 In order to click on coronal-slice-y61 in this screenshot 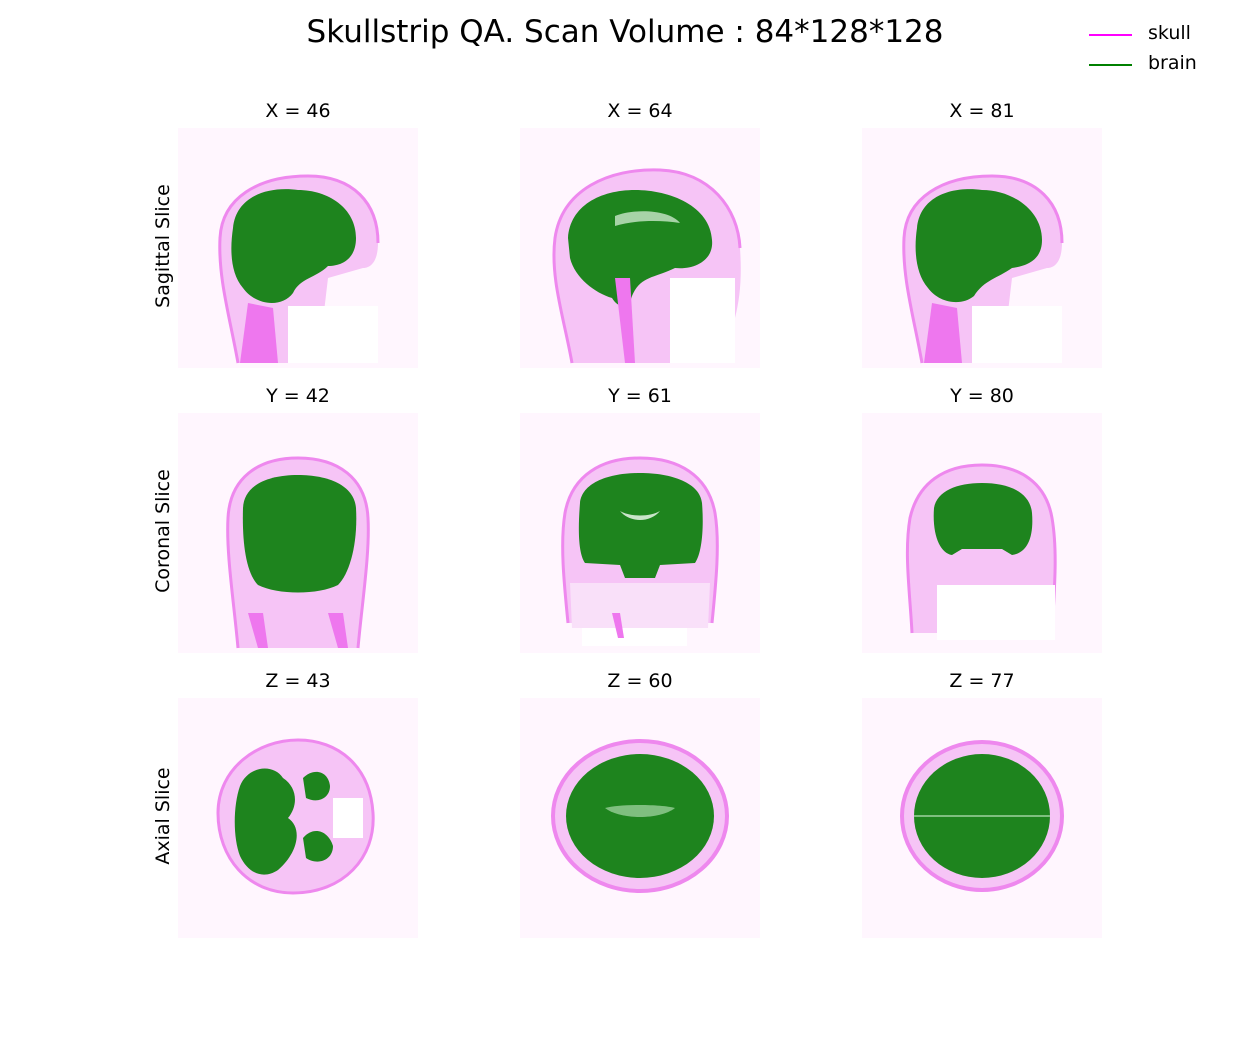, I will do `click(640, 533)`.